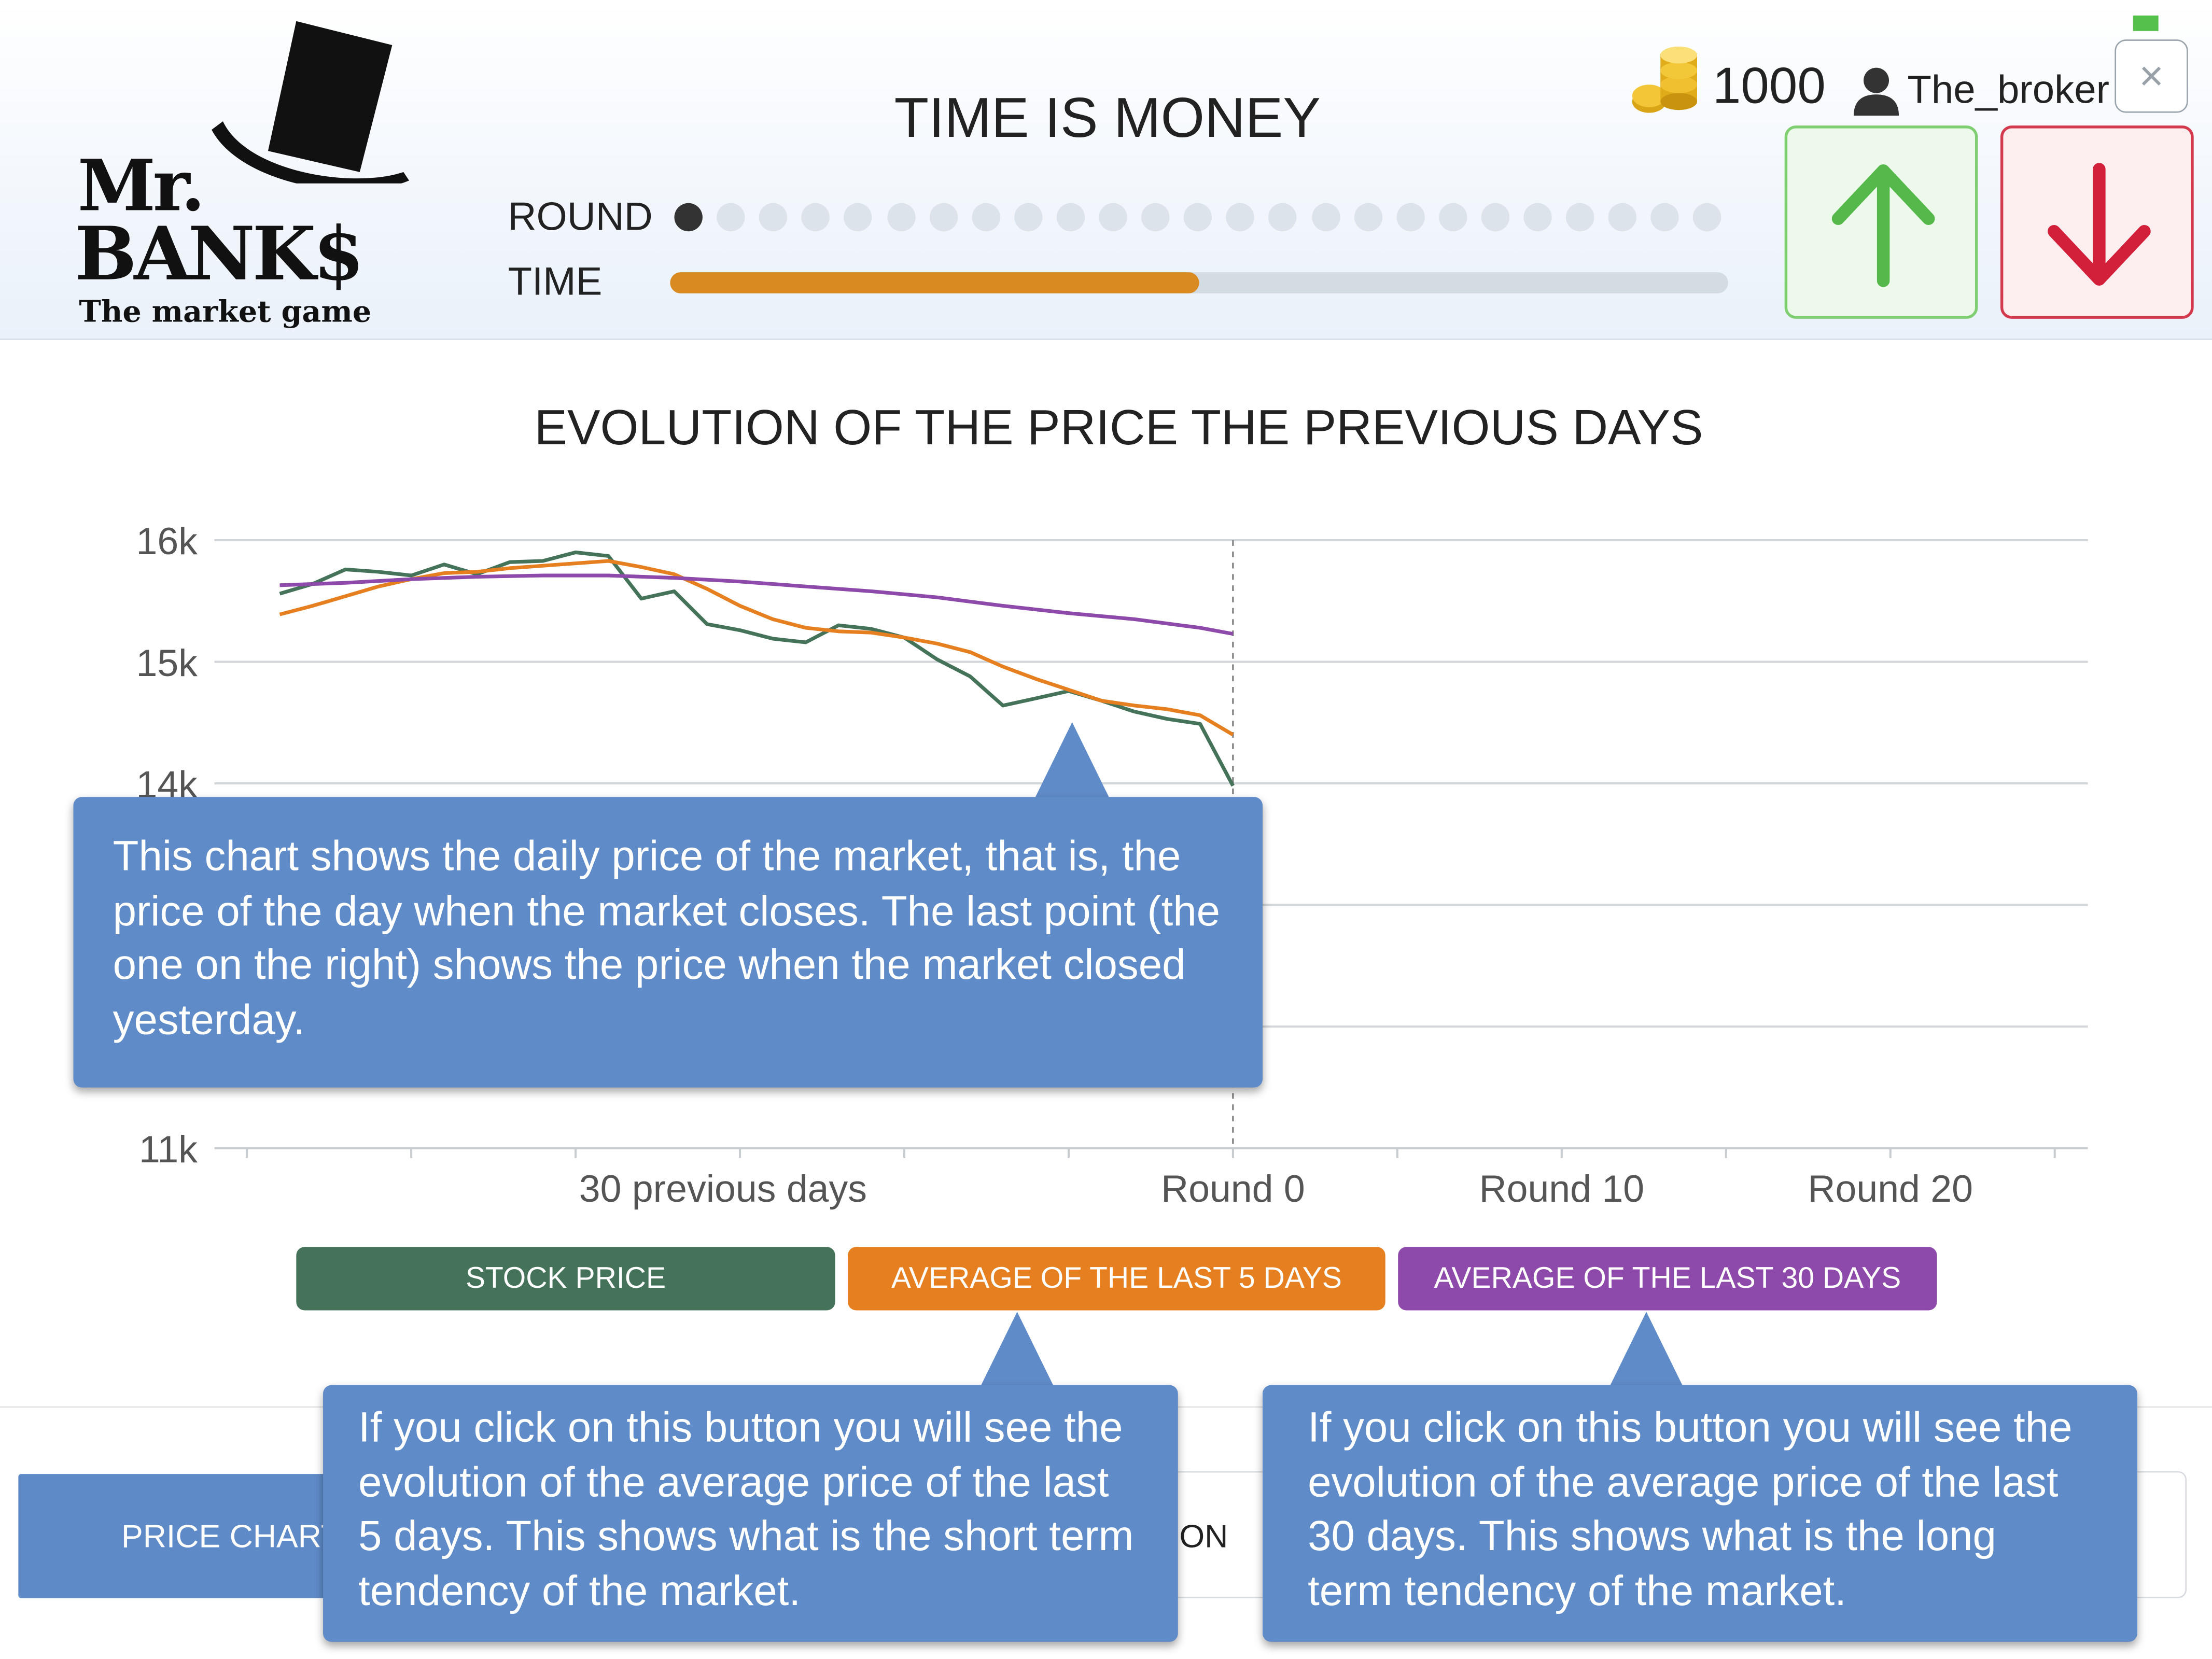  Describe the element at coordinates (1233, 1189) in the screenshot. I see `x-tick-label: Round 0` at that location.